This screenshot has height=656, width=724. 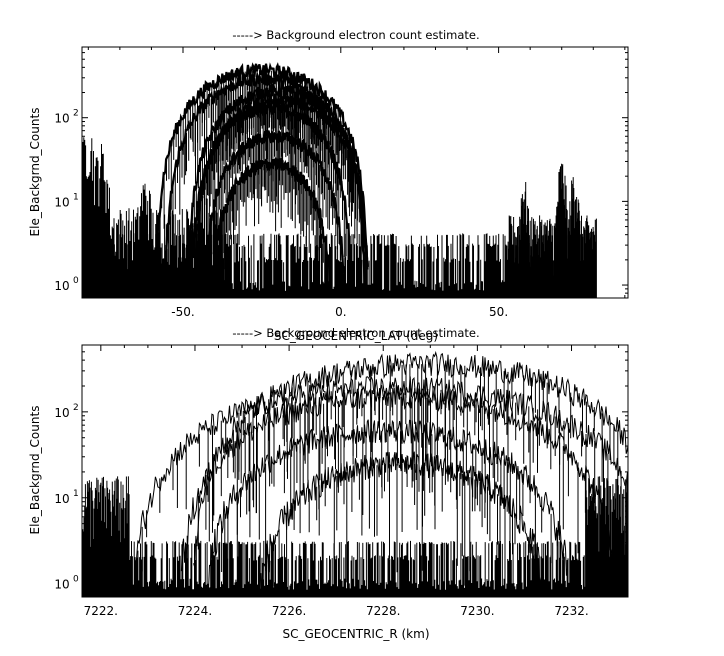 What do you see at coordinates (101, 611) in the screenshot?
I see `x-tick-label: 7222.` at bounding box center [101, 611].